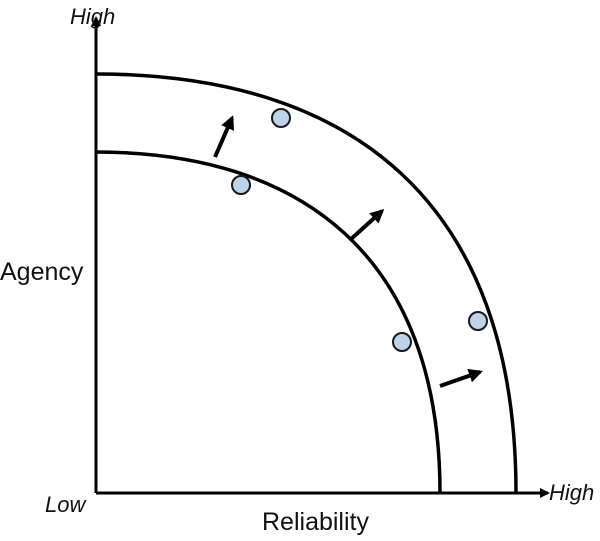 This screenshot has height=541, width=600. Describe the element at coordinates (65, 504) in the screenshot. I see `origin-low-label: Low` at that location.